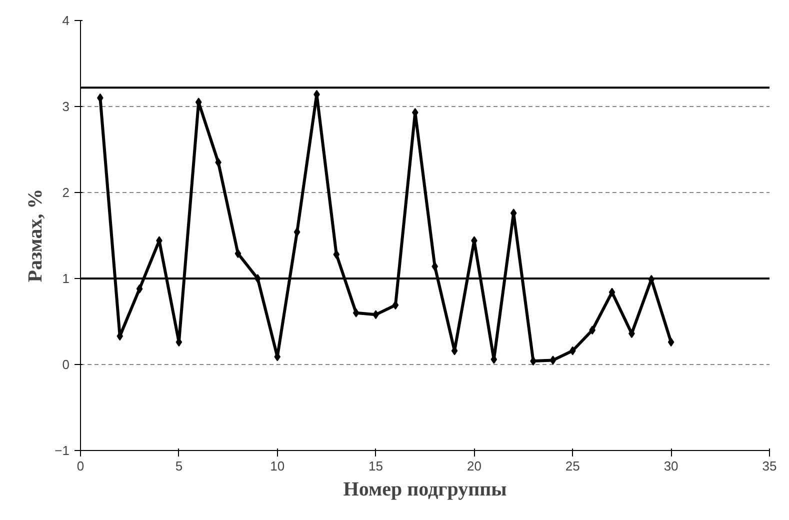 This screenshot has height=520, width=789. Describe the element at coordinates (277, 466) in the screenshot. I see `x-tick-label: 10` at that location.